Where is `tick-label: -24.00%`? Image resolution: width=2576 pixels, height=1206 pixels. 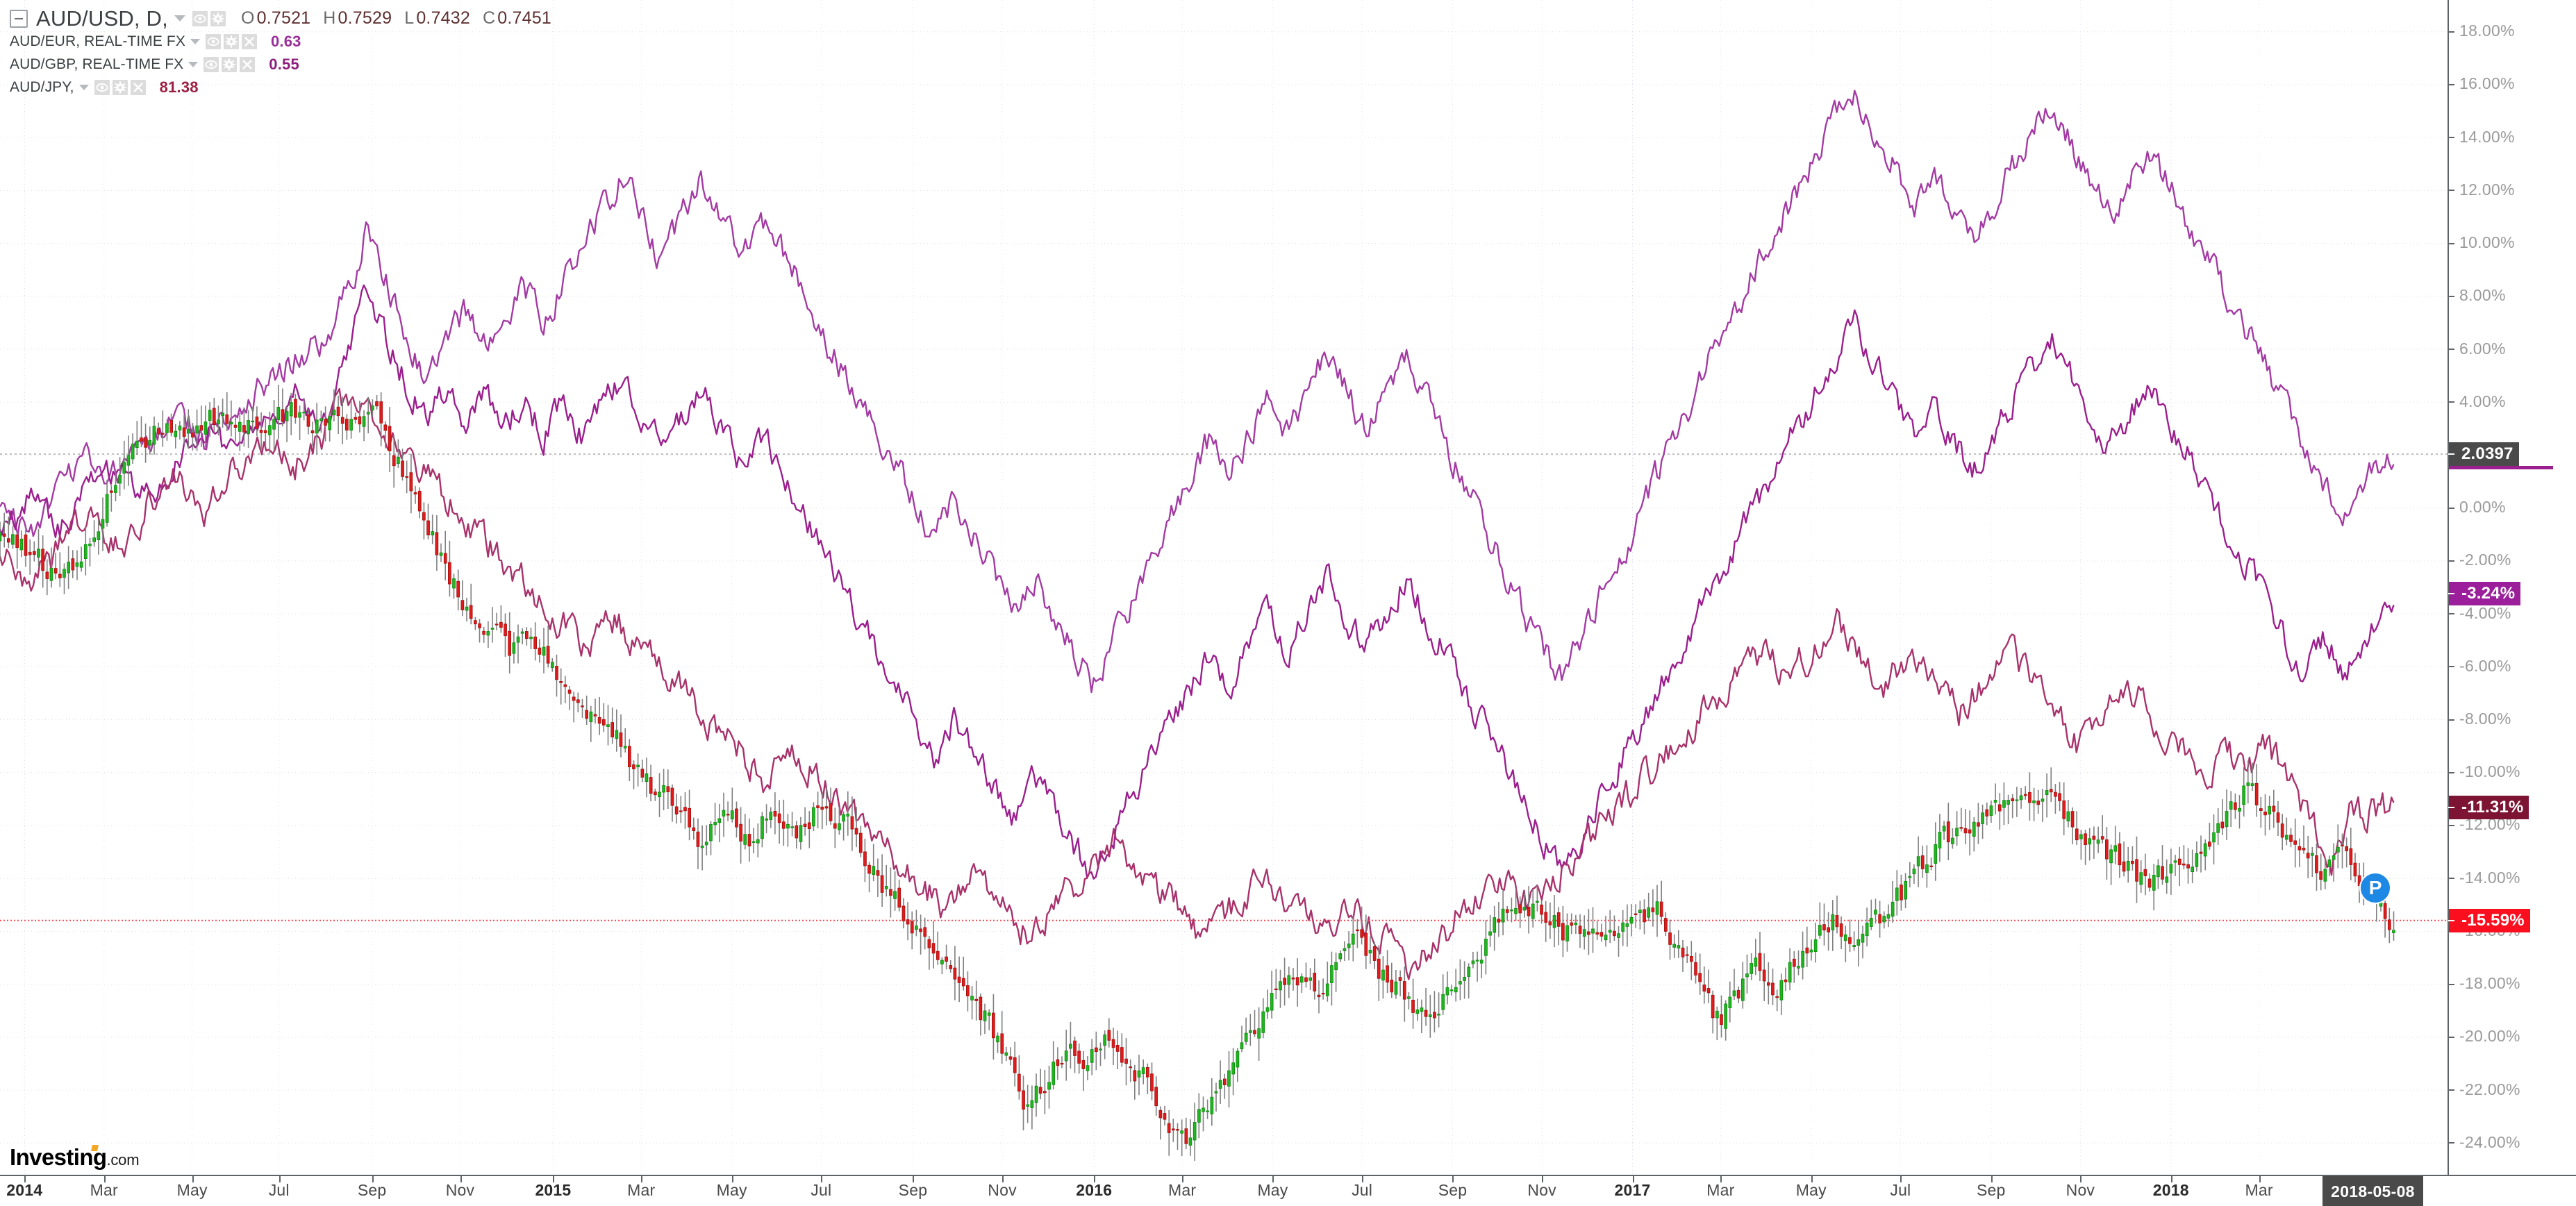 tick-label: -24.00% is located at coordinates (2489, 1142).